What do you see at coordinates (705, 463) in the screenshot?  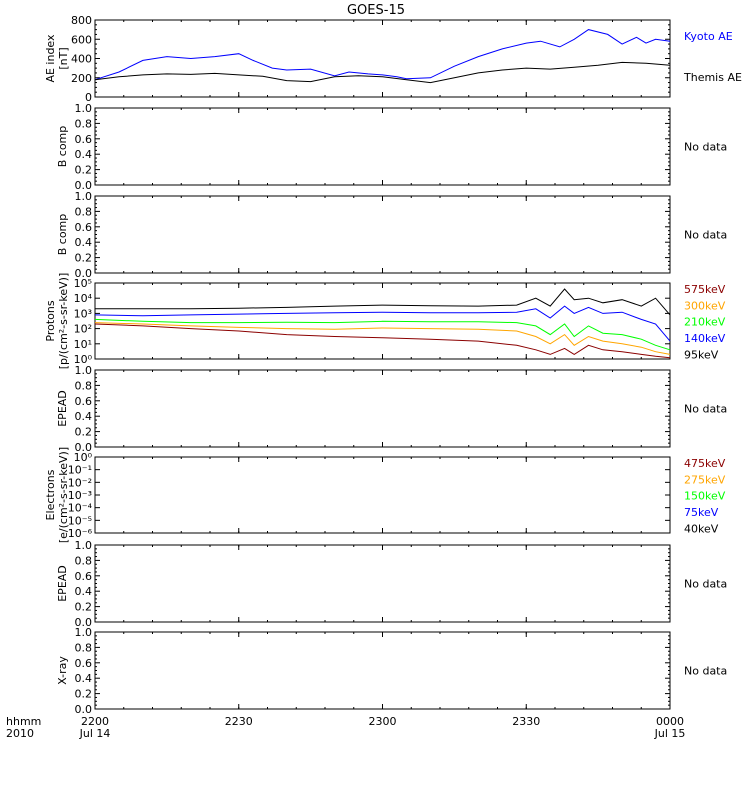 I see `legend-label: 475keV` at bounding box center [705, 463].